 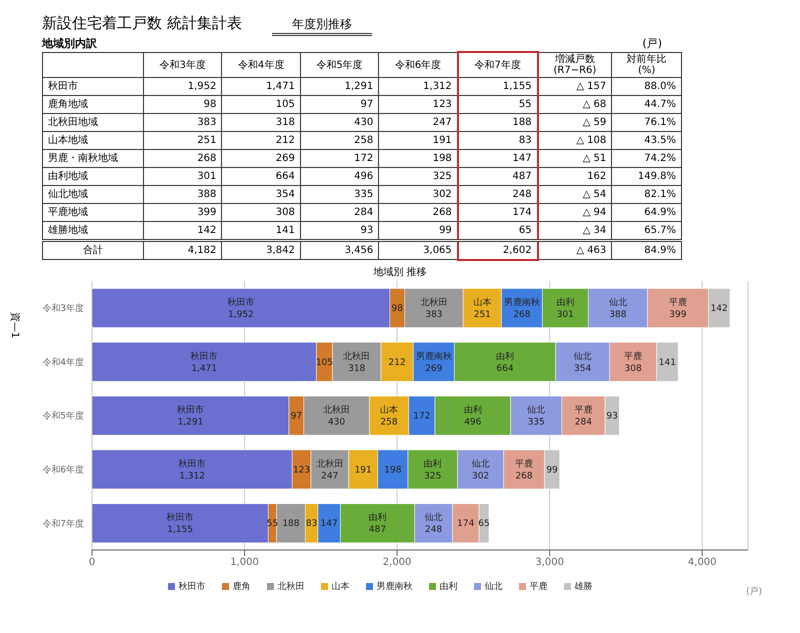 I want to click on text: 99, so click(x=445, y=230).